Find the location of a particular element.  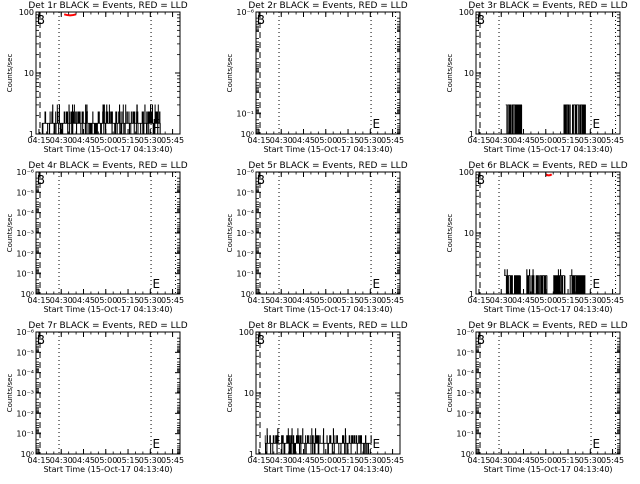

panel-title: Det 2r BLACK = Events, RED = LLD is located at coordinates (327, 6).